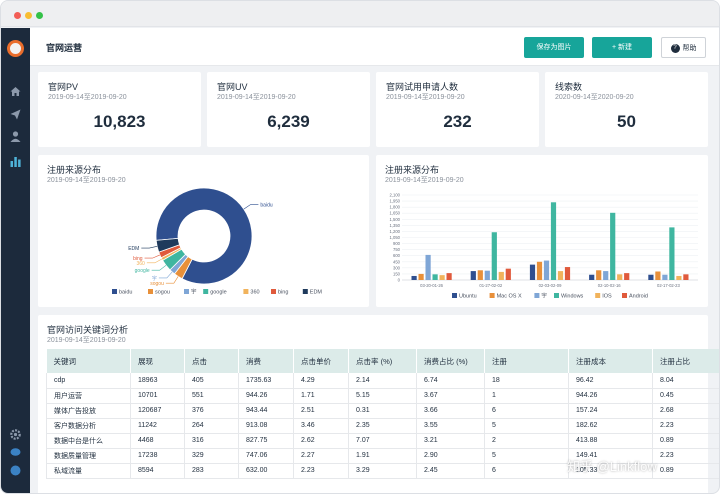  Describe the element at coordinates (88, 381) in the screenshot. I see `table-cell: cdp` at that location.